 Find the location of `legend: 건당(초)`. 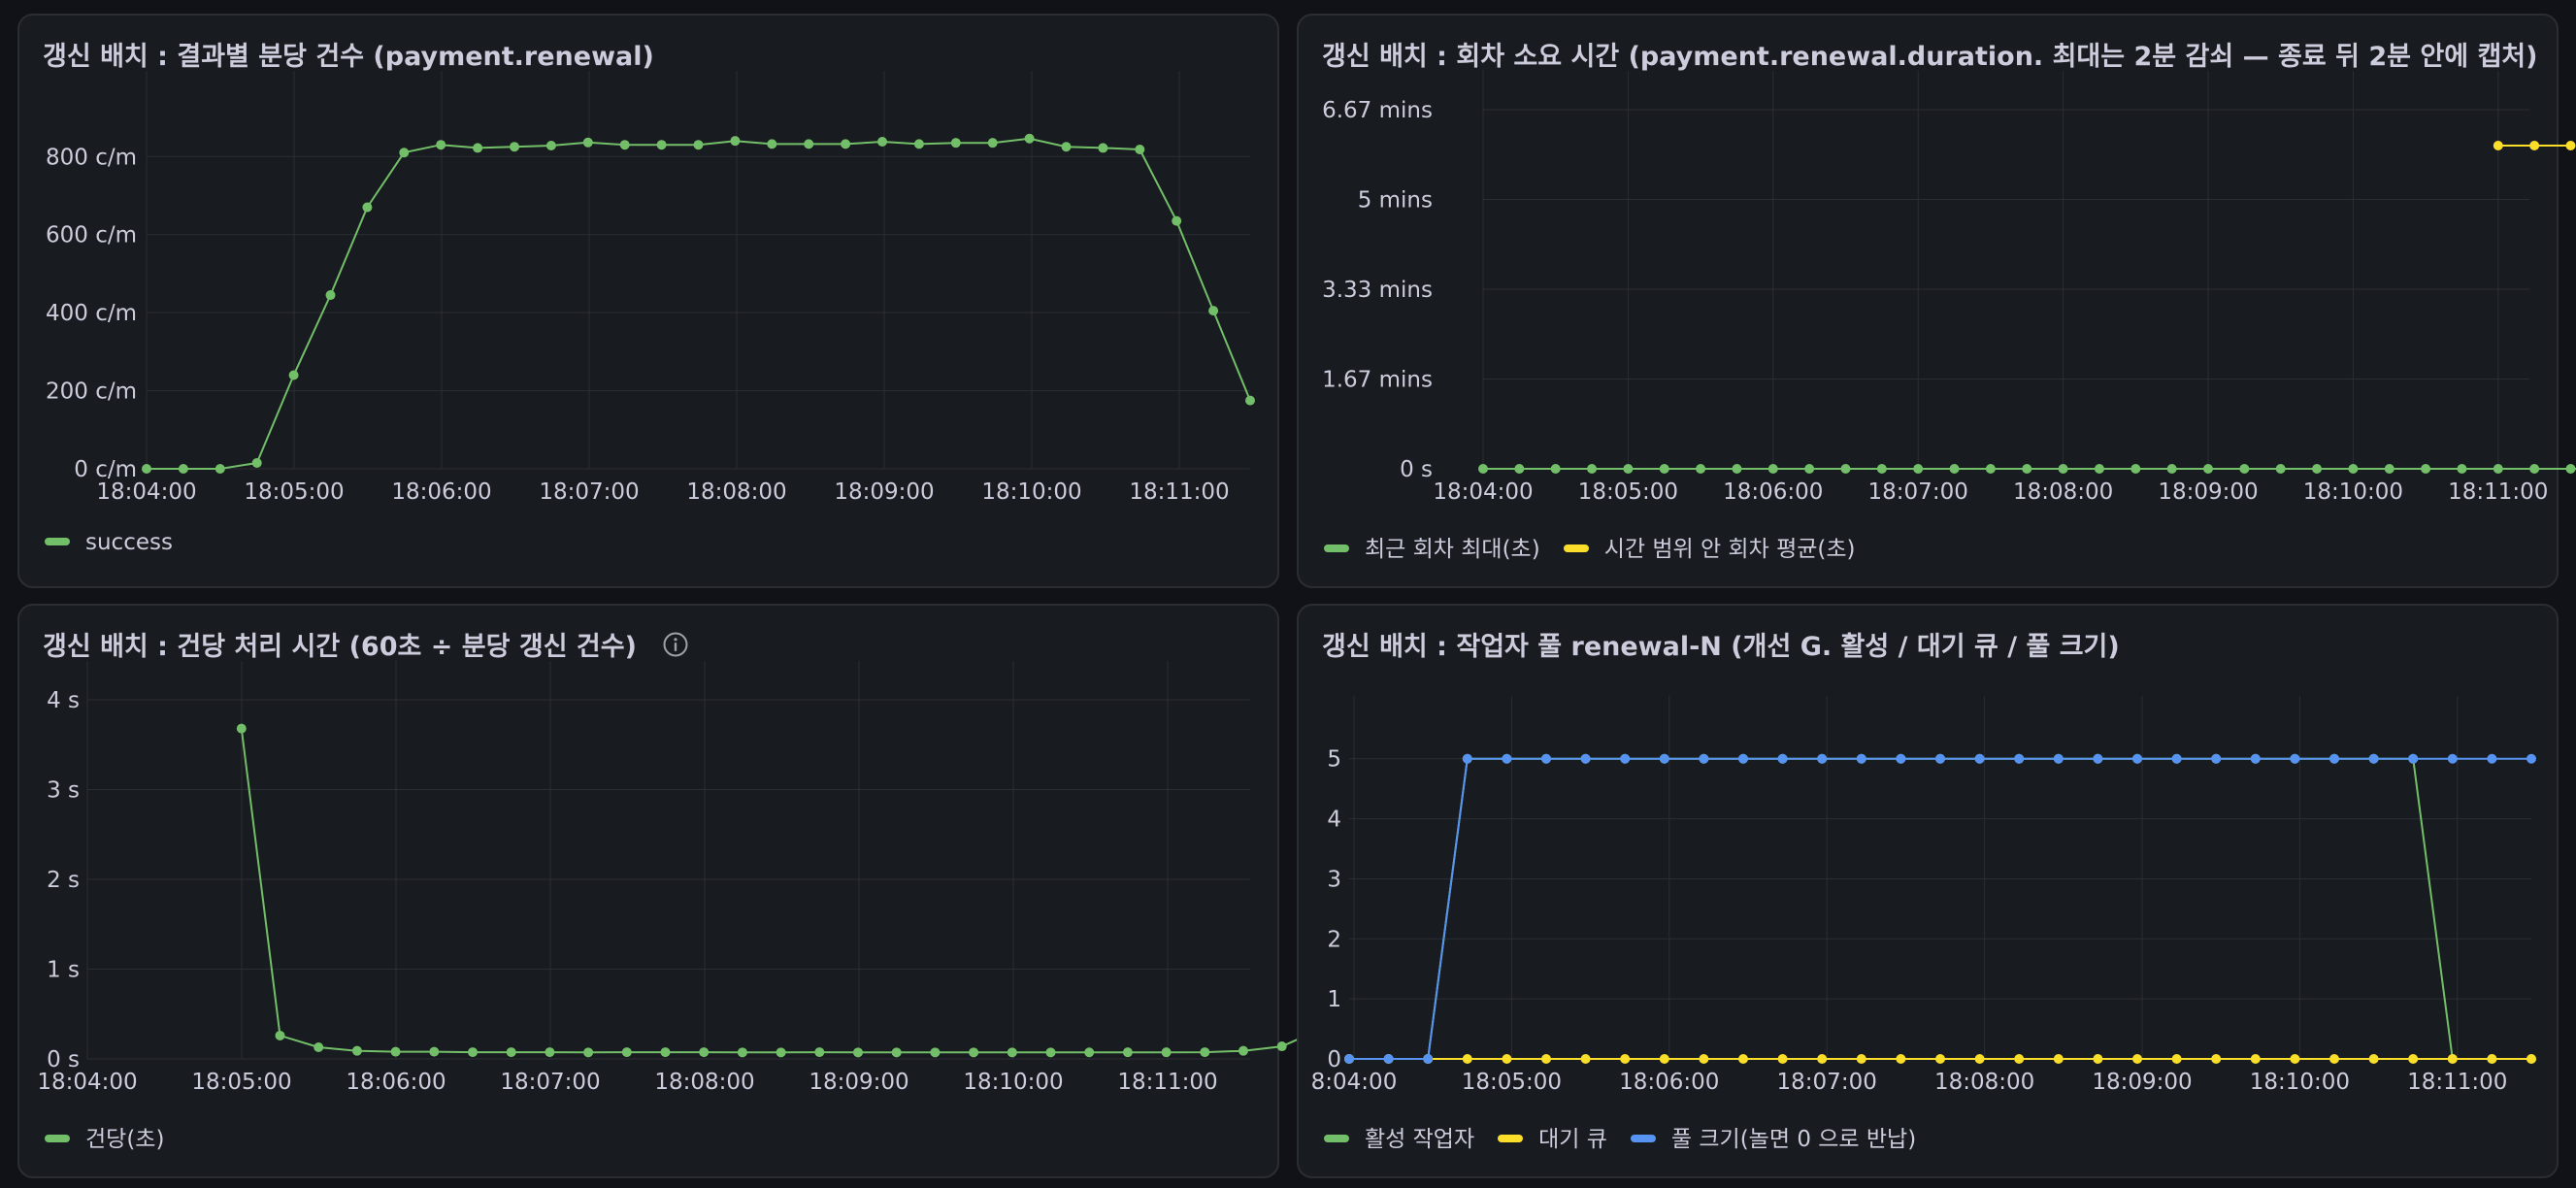

legend: 건당(초) is located at coordinates (116, 1136).